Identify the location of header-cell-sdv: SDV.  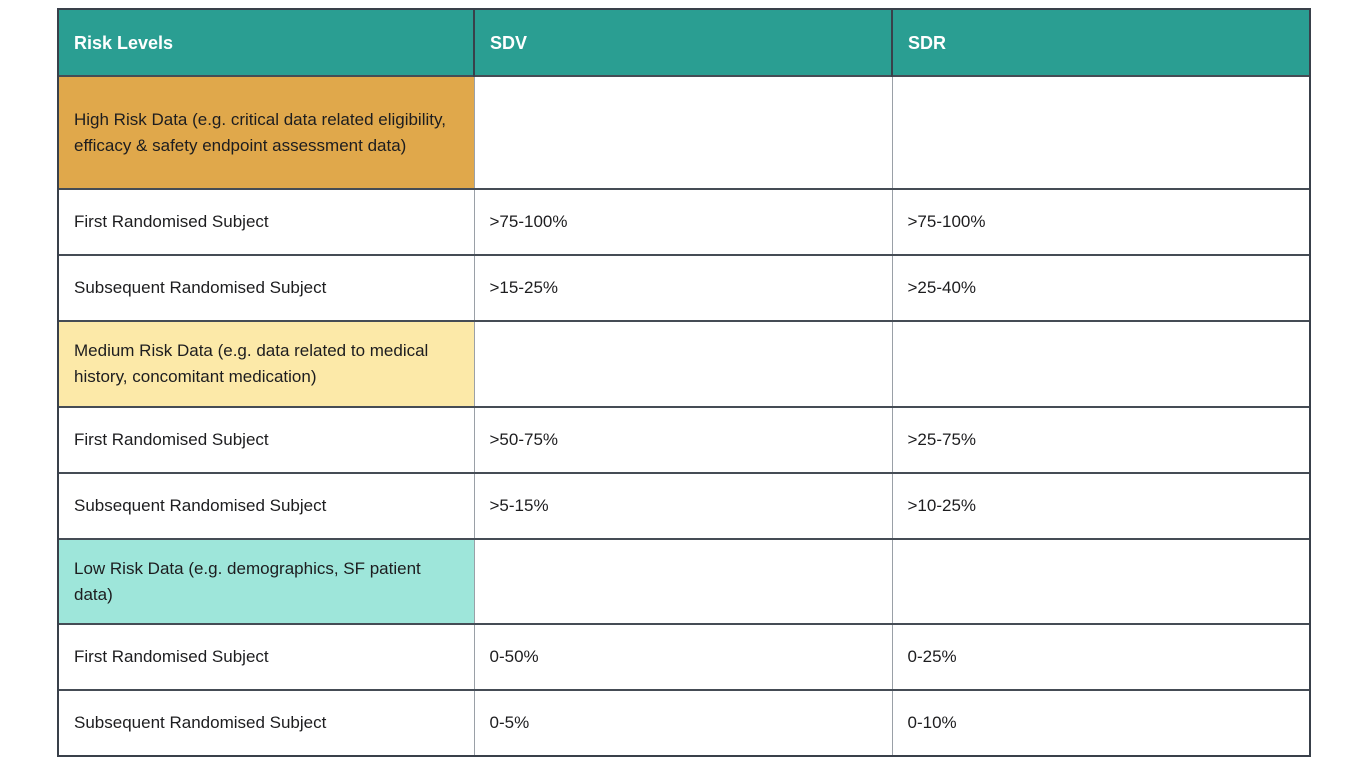
(682, 42).